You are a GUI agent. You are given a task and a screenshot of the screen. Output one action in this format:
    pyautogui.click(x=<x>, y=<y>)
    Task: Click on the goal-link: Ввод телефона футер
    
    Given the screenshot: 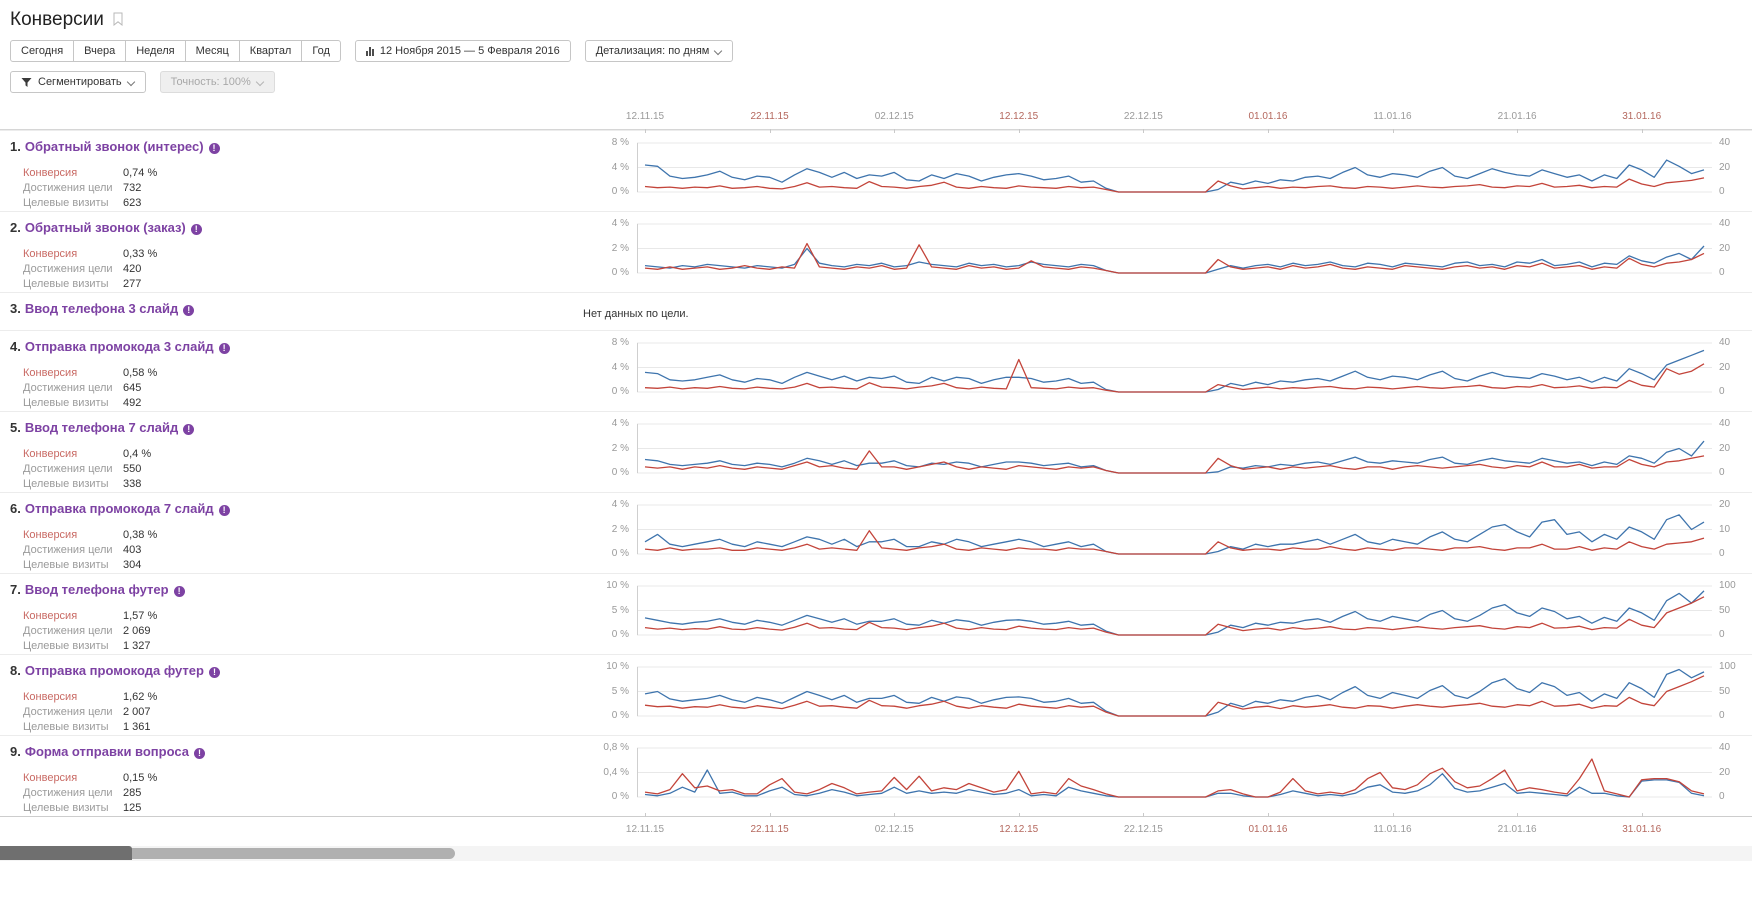 What is the action you would take?
    pyautogui.click(x=96, y=589)
    